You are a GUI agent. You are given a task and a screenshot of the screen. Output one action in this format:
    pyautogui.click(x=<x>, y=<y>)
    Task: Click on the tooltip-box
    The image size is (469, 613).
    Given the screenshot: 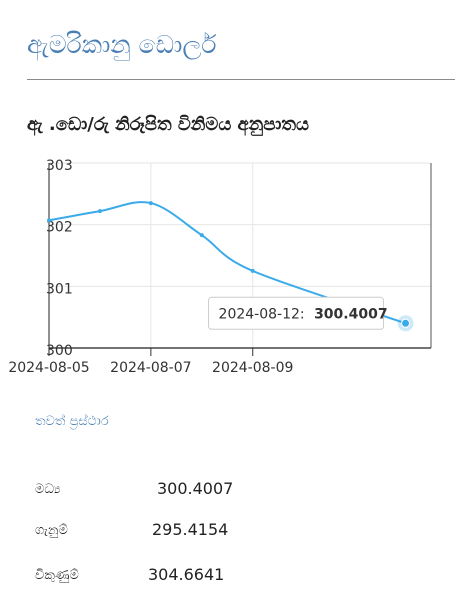 What is the action you would take?
    pyautogui.click(x=296, y=313)
    